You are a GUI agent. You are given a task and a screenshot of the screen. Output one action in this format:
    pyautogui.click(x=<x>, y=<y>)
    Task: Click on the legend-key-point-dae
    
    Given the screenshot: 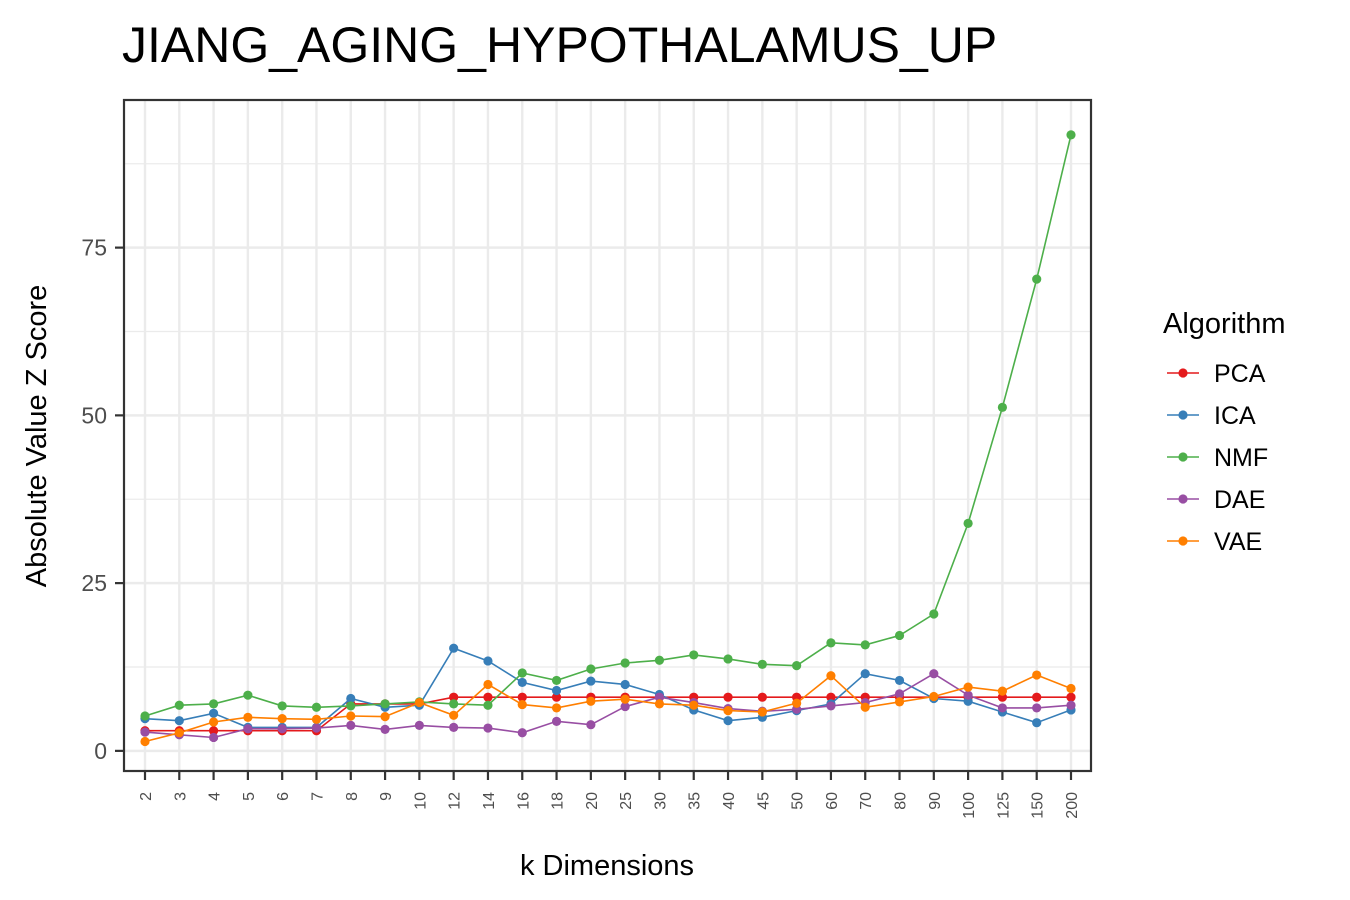 What is the action you would take?
    pyautogui.click(x=1183, y=499)
    